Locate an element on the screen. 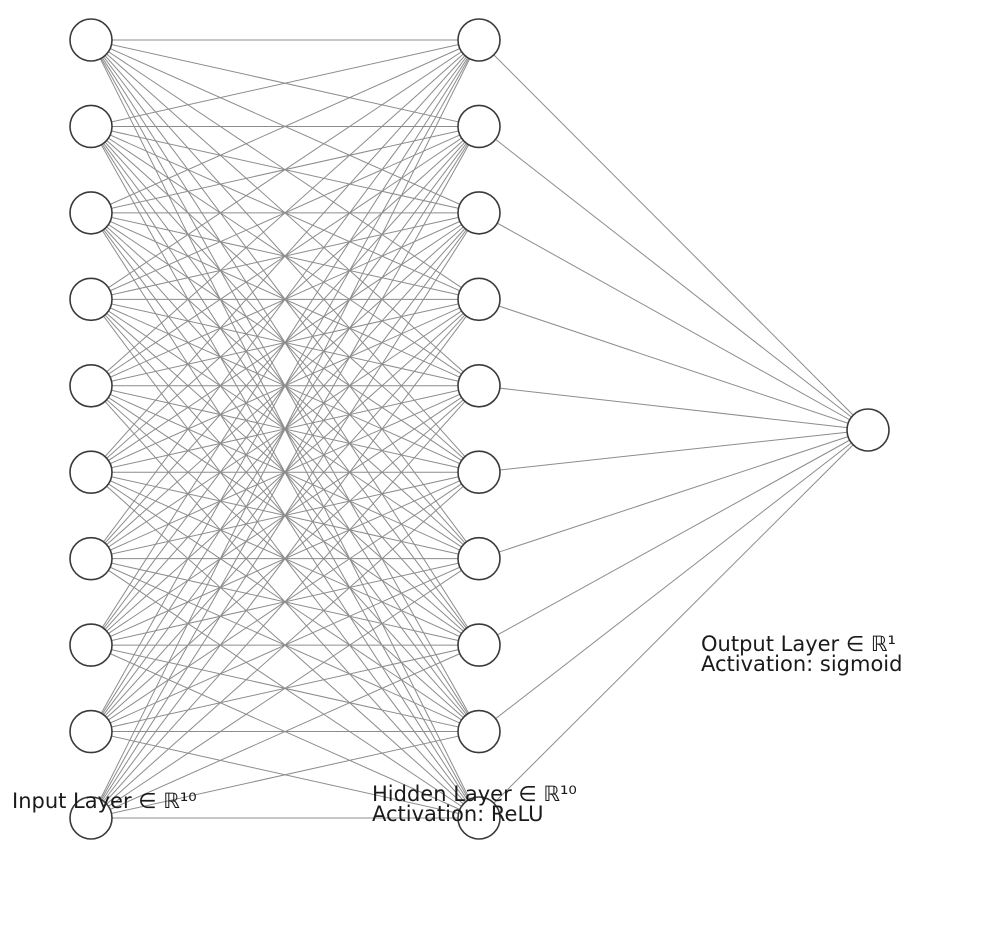 This screenshot has width=998, height=926. output-layer-label: Output Layer ∈ ℝ¹ Activation: sigmoid is located at coordinates (802, 654).